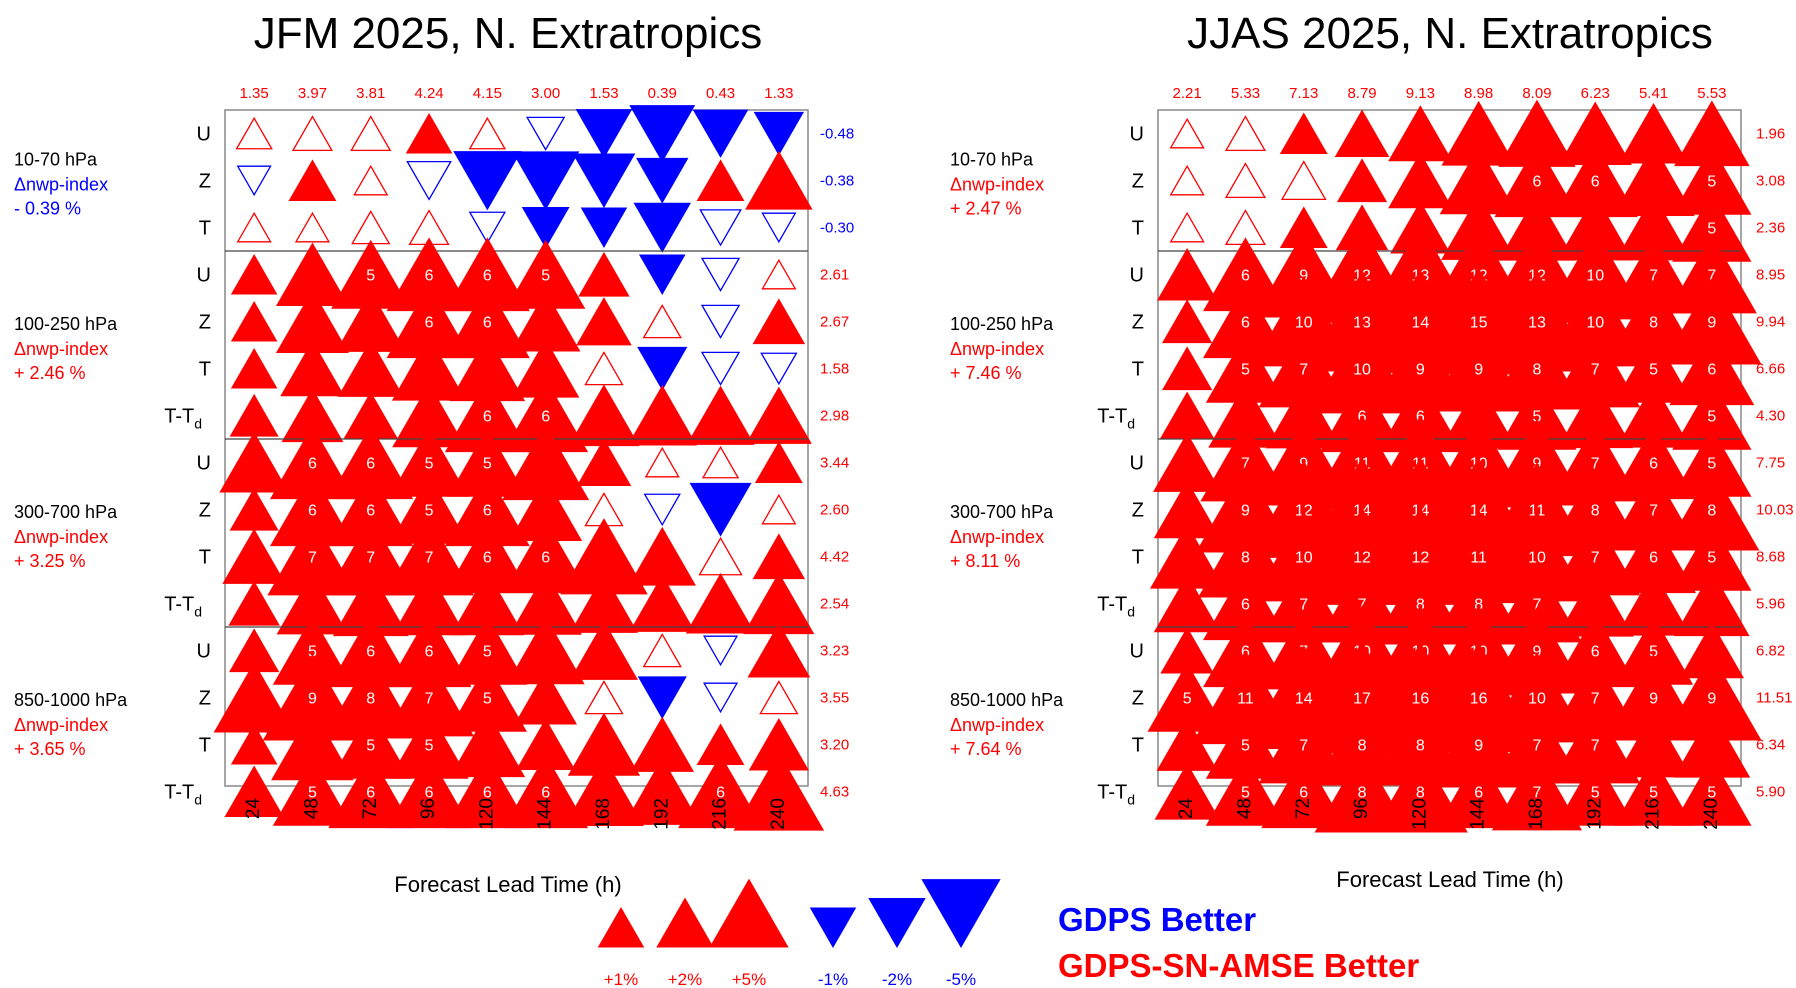 This screenshot has height=988, width=1796. Describe the element at coordinates (370, 93) in the screenshot. I see `column-total: 3.81` at that location.